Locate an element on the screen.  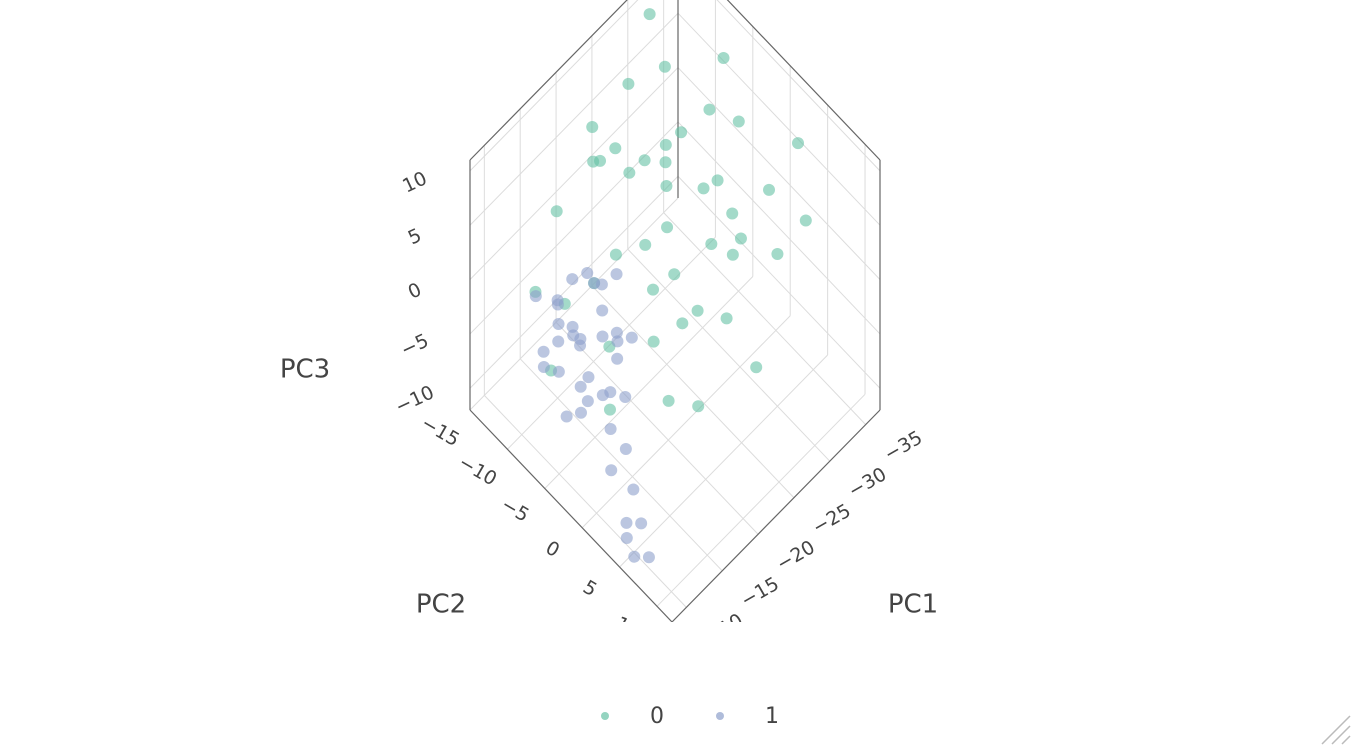
legend-label: 1 is located at coordinates (772, 716).